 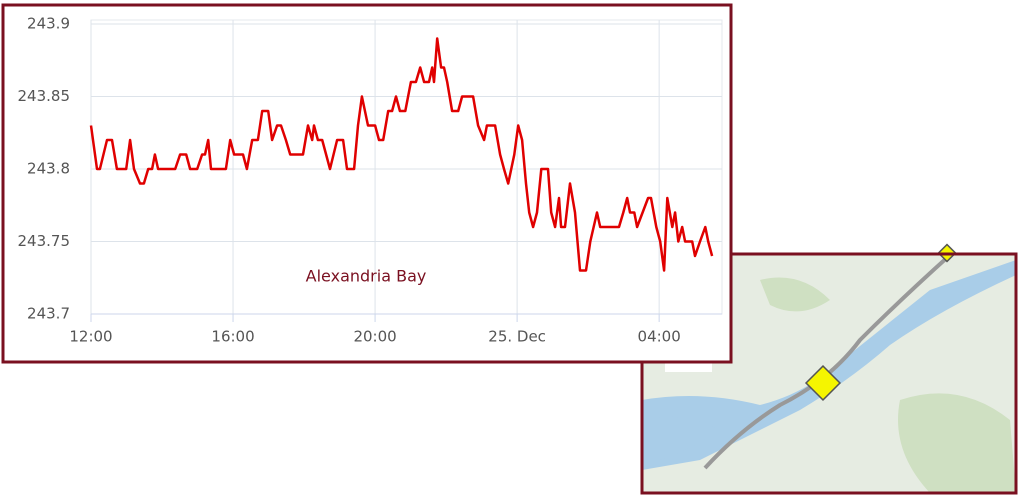 What do you see at coordinates (48, 169) in the screenshot?
I see `y-tick-label: 243.8` at bounding box center [48, 169].